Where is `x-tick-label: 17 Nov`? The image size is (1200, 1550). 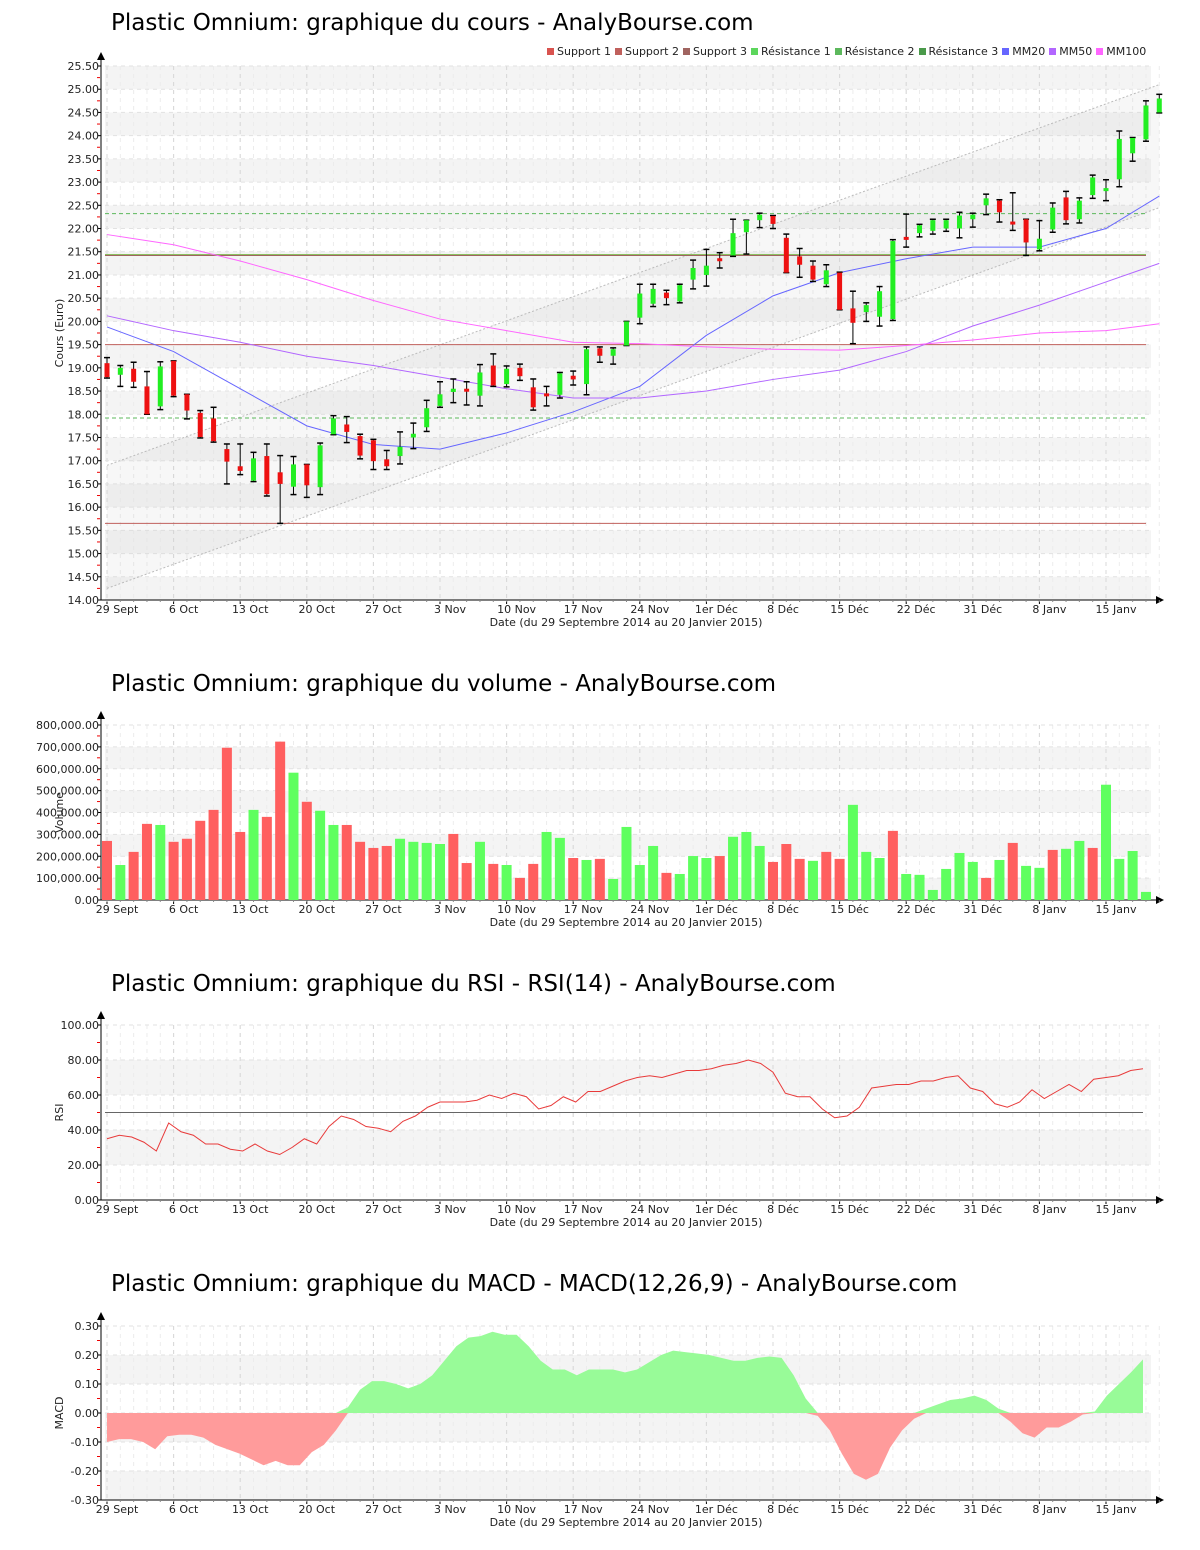
x-tick-label: 17 Nov is located at coordinates (583, 609).